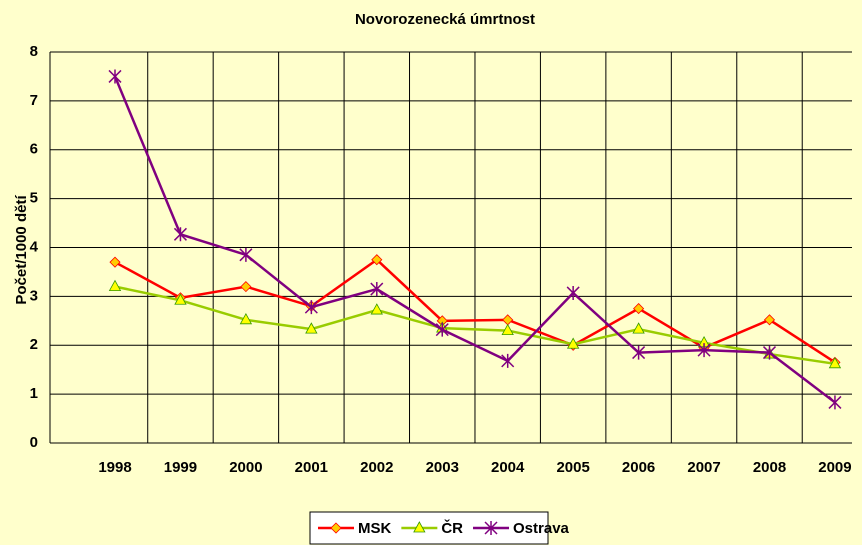 The height and width of the screenshot is (545, 862). What do you see at coordinates (34, 51) in the screenshot?
I see `y-tick-label: 8` at bounding box center [34, 51].